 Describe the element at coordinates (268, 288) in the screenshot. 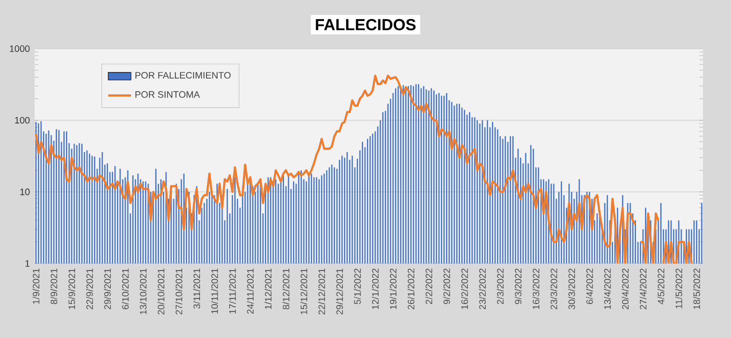

I see `x-tick-label: 1/12/2021` at that location.